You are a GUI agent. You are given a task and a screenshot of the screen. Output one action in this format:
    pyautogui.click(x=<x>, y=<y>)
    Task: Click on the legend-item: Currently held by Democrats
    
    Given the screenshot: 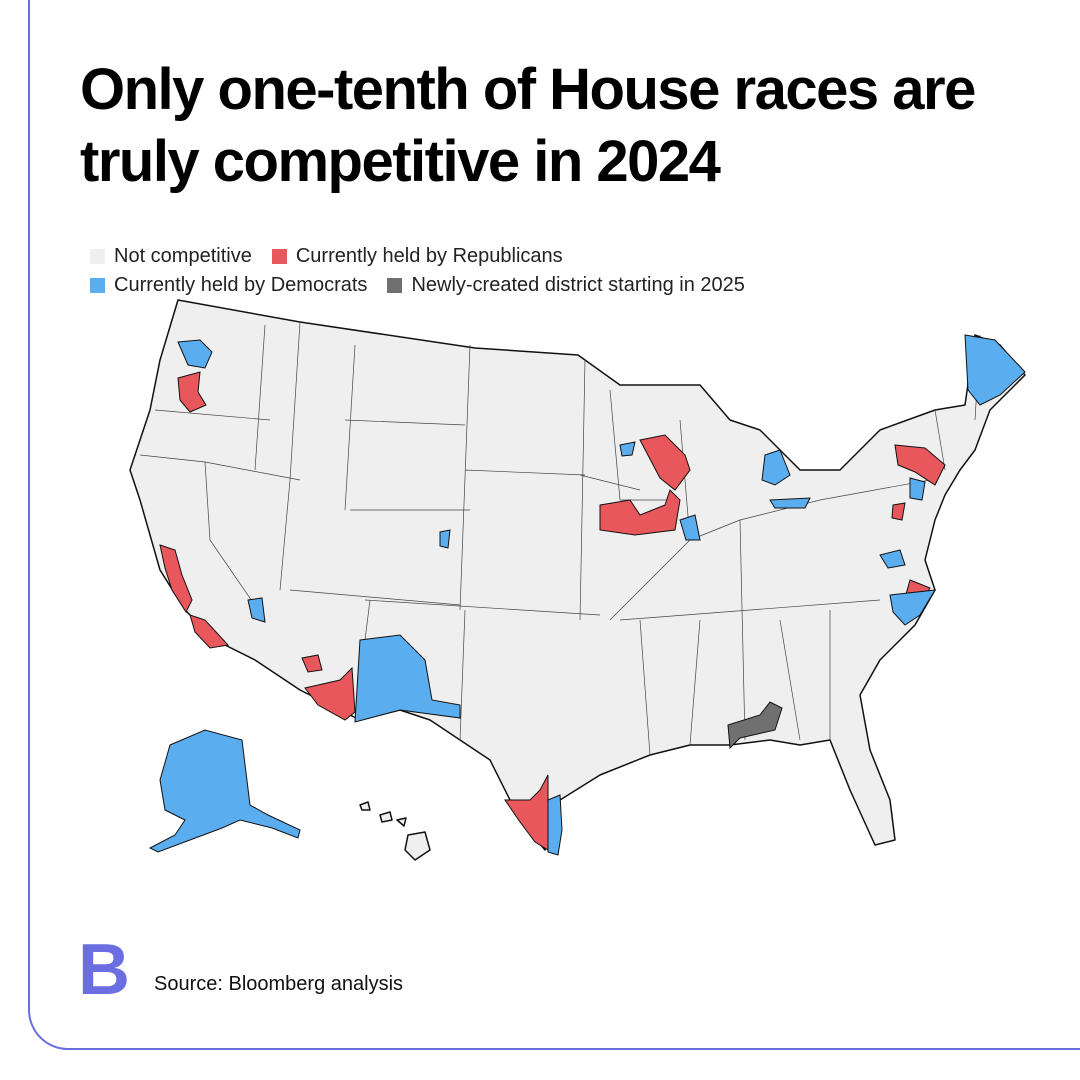 What is the action you would take?
    pyautogui.click(x=228, y=285)
    